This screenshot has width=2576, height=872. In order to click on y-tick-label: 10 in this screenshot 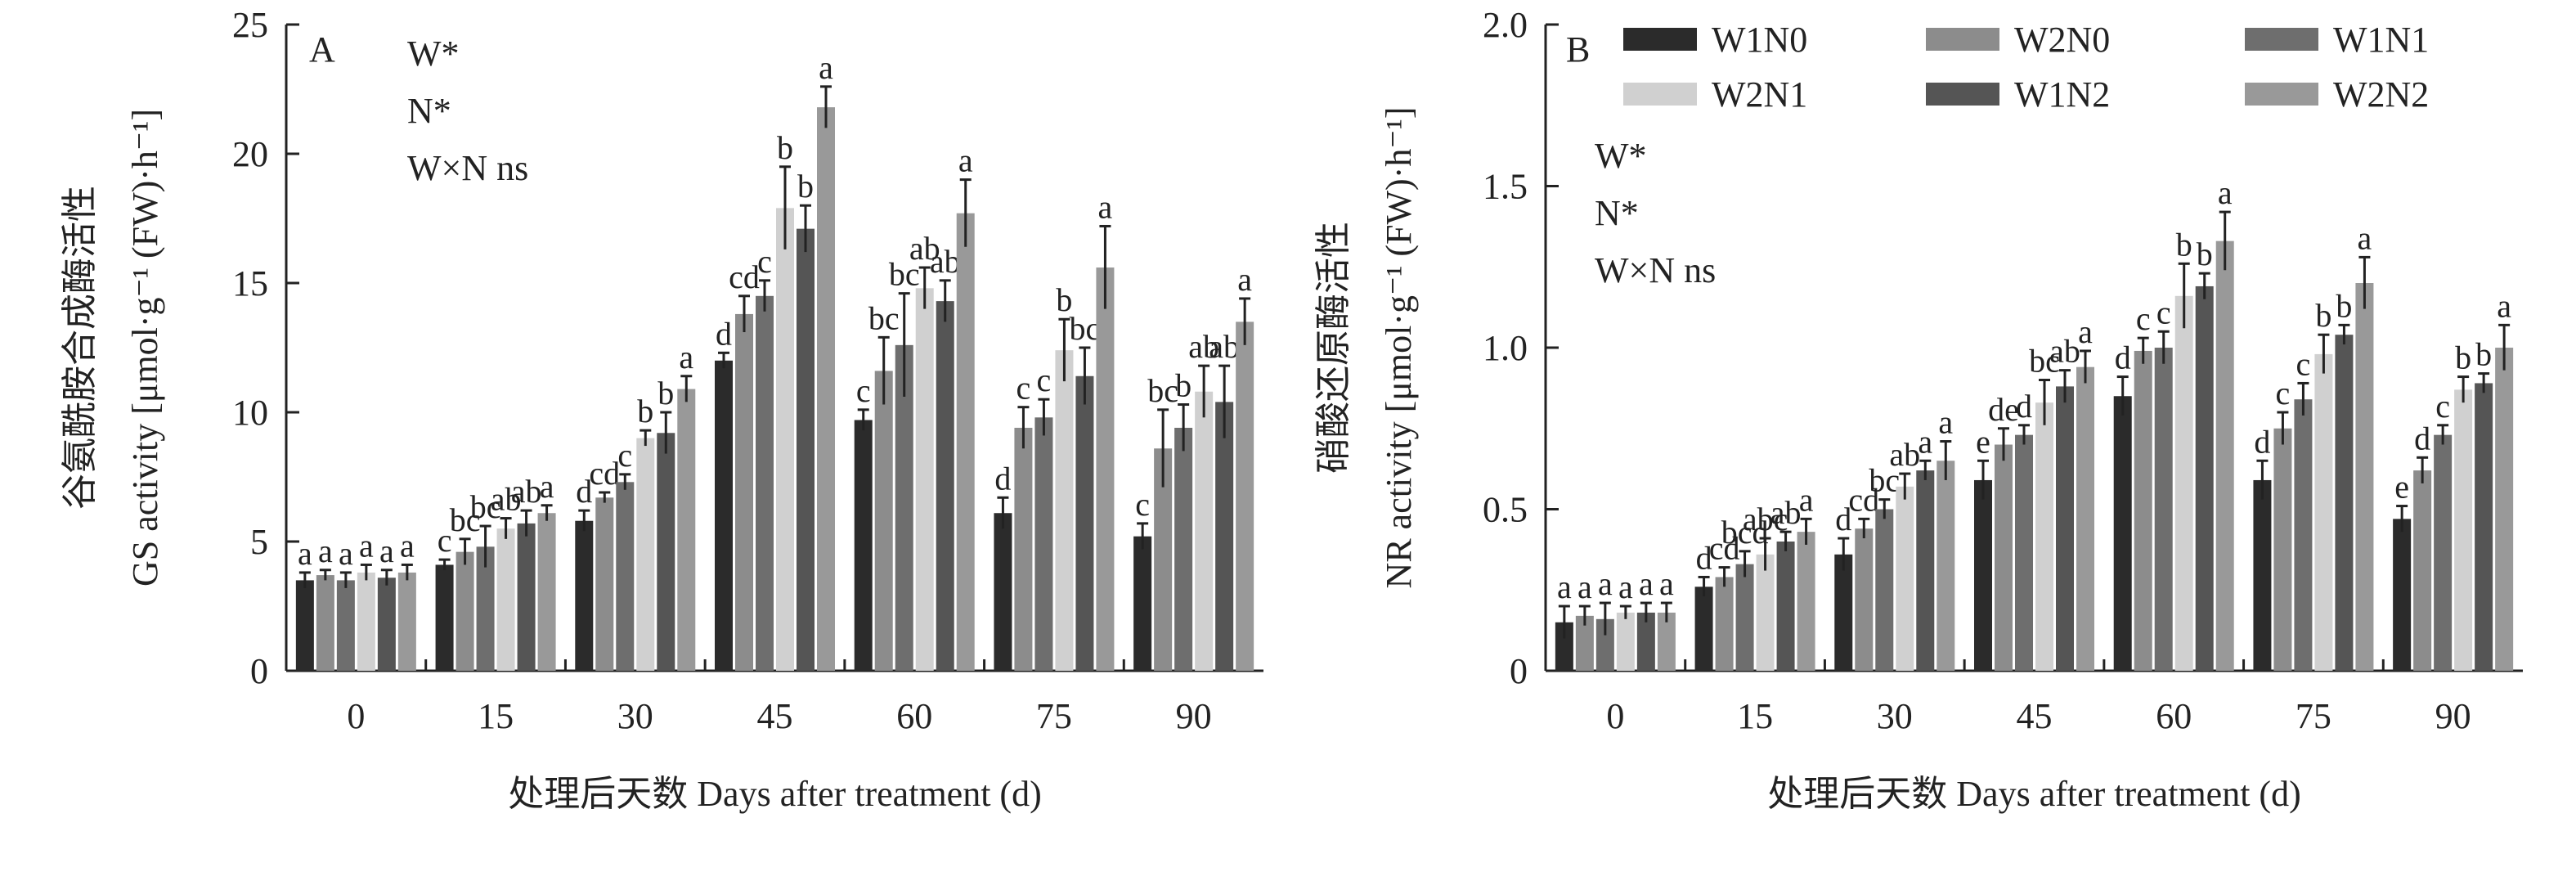, I will do `click(250, 413)`.